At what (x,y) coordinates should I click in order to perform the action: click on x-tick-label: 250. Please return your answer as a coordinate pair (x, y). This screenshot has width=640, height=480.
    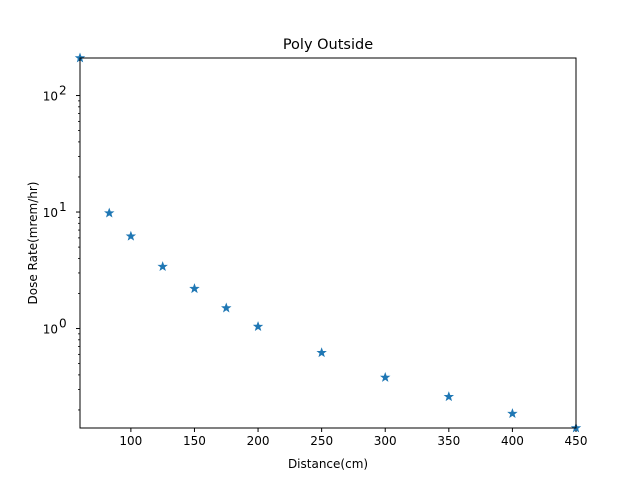
    Looking at the image, I should click on (321, 441).